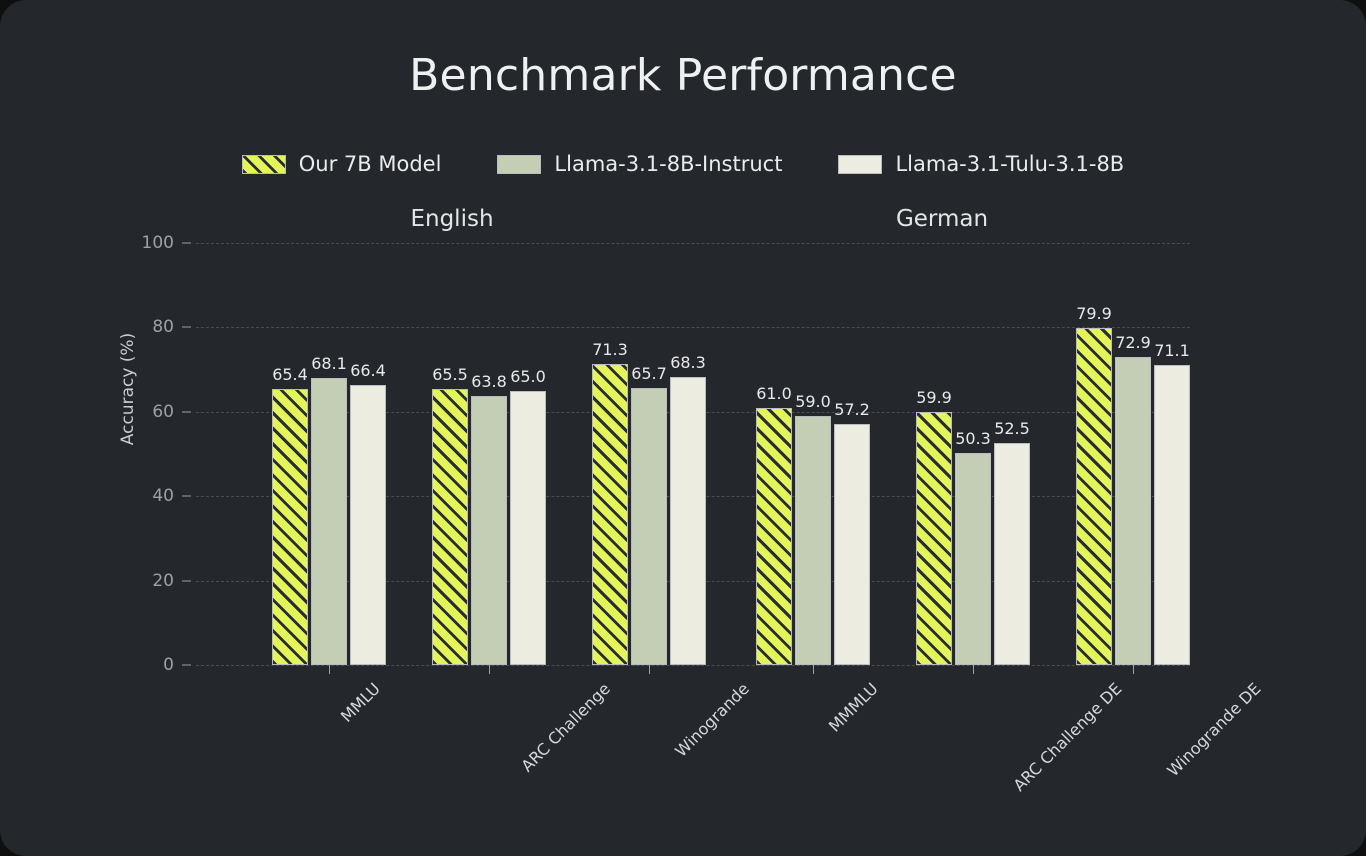  I want to click on bar-value-label: 65.7, so click(649, 373).